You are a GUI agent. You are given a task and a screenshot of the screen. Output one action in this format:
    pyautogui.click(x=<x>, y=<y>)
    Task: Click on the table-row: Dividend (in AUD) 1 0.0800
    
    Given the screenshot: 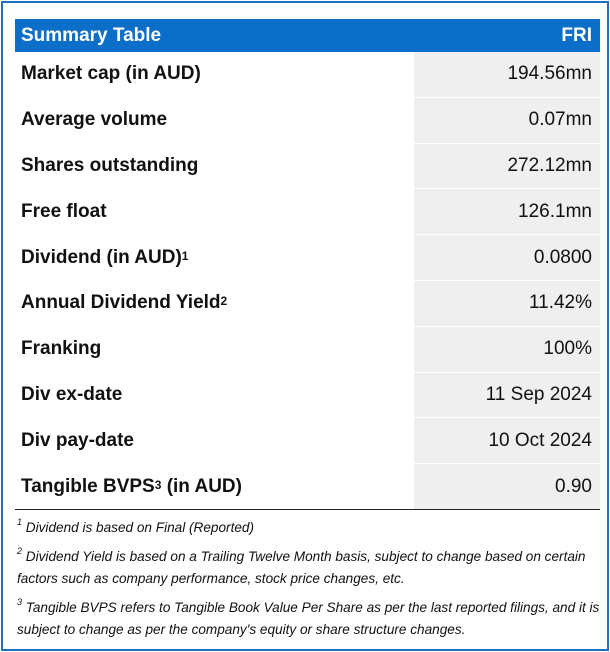 What is the action you would take?
    pyautogui.click(x=307, y=258)
    